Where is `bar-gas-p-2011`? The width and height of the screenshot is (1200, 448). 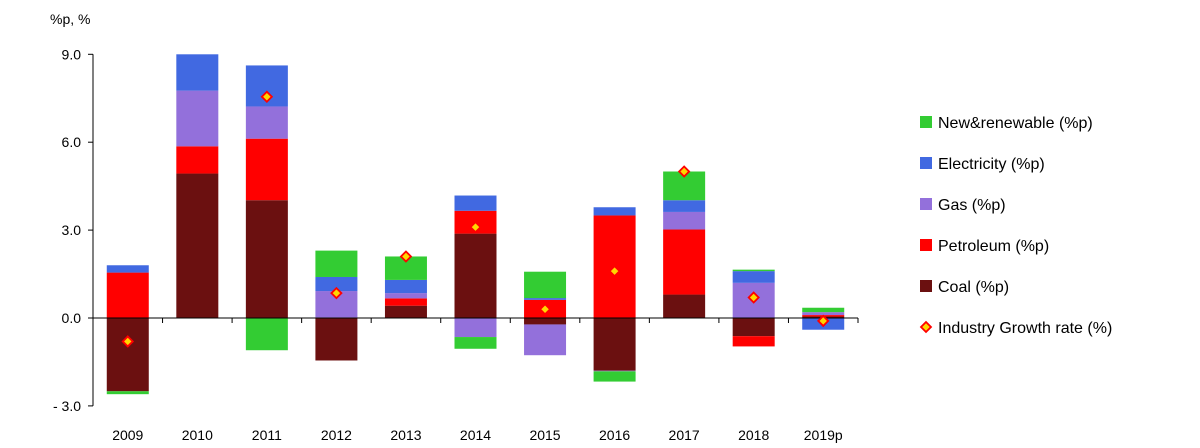
bar-gas-p-2011 is located at coordinates (266, 122).